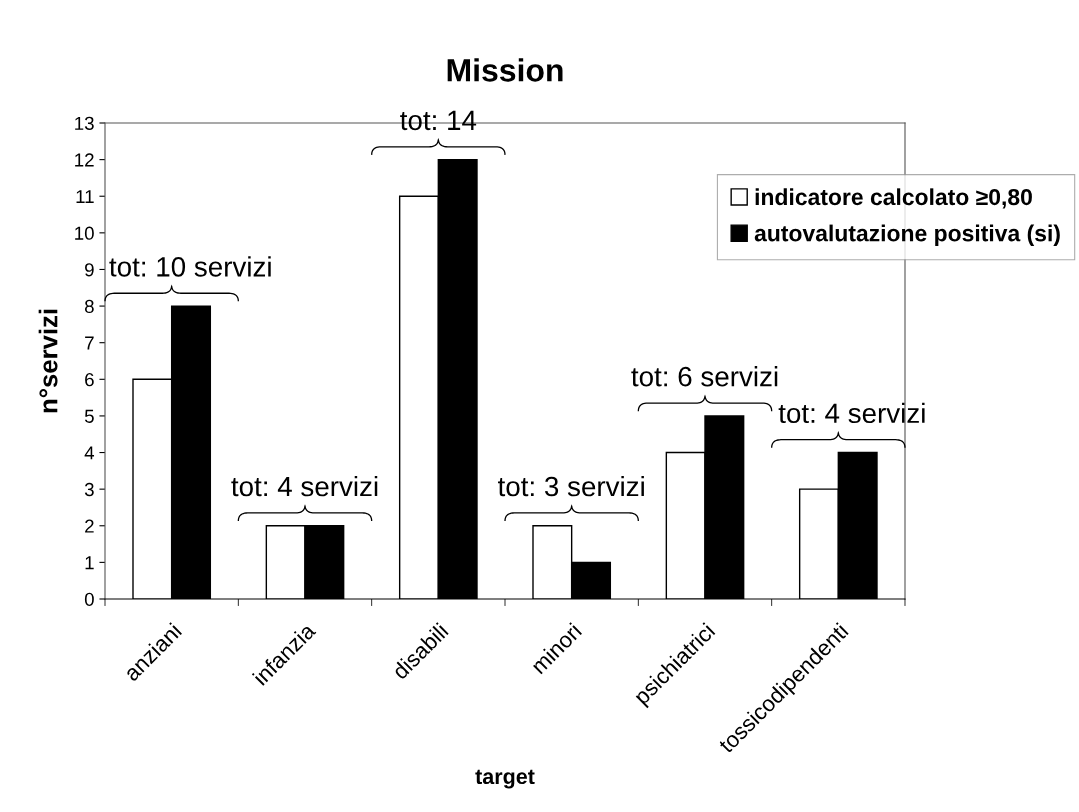 Image resolution: width=1079 pixels, height=812 pixels. Describe the element at coordinates (704, 376) in the screenshot. I see `annotation: tot: 6 servizi` at that location.